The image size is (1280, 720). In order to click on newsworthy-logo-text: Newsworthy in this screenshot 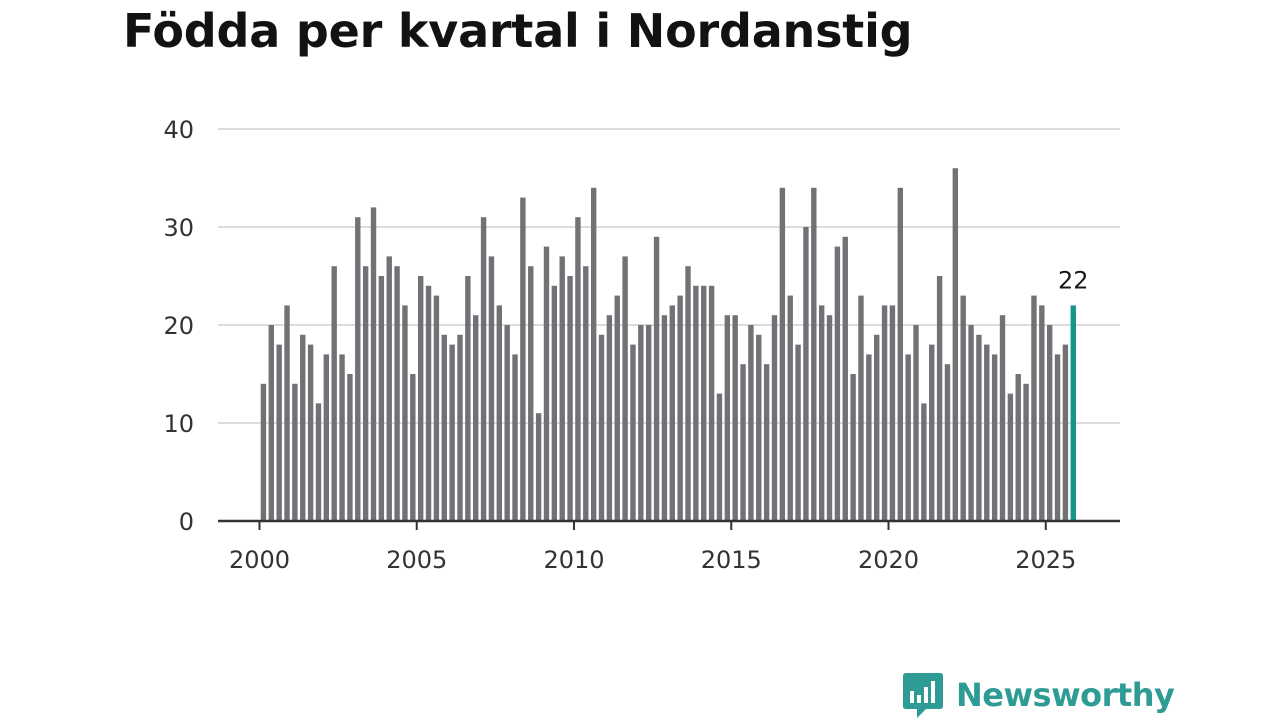, I will do `click(1065, 695)`.